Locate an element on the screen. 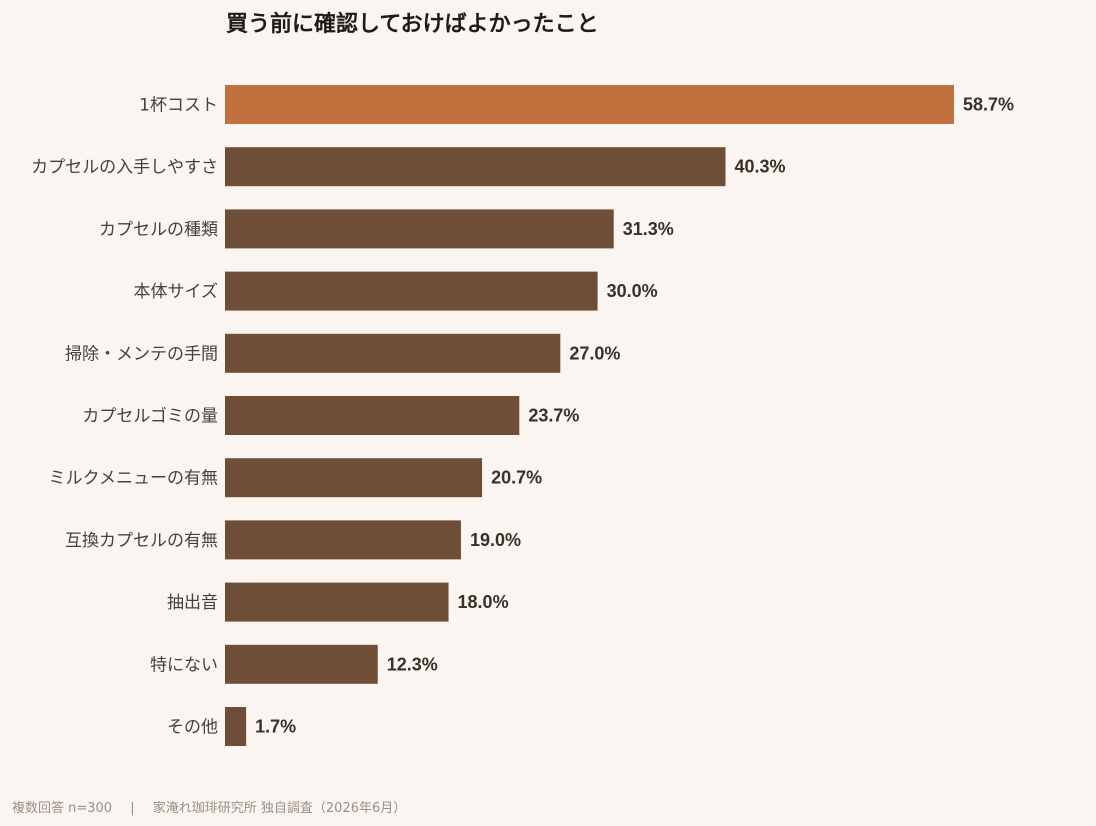 The image size is (1096, 826). value-label: 31.3% is located at coordinates (648, 229).